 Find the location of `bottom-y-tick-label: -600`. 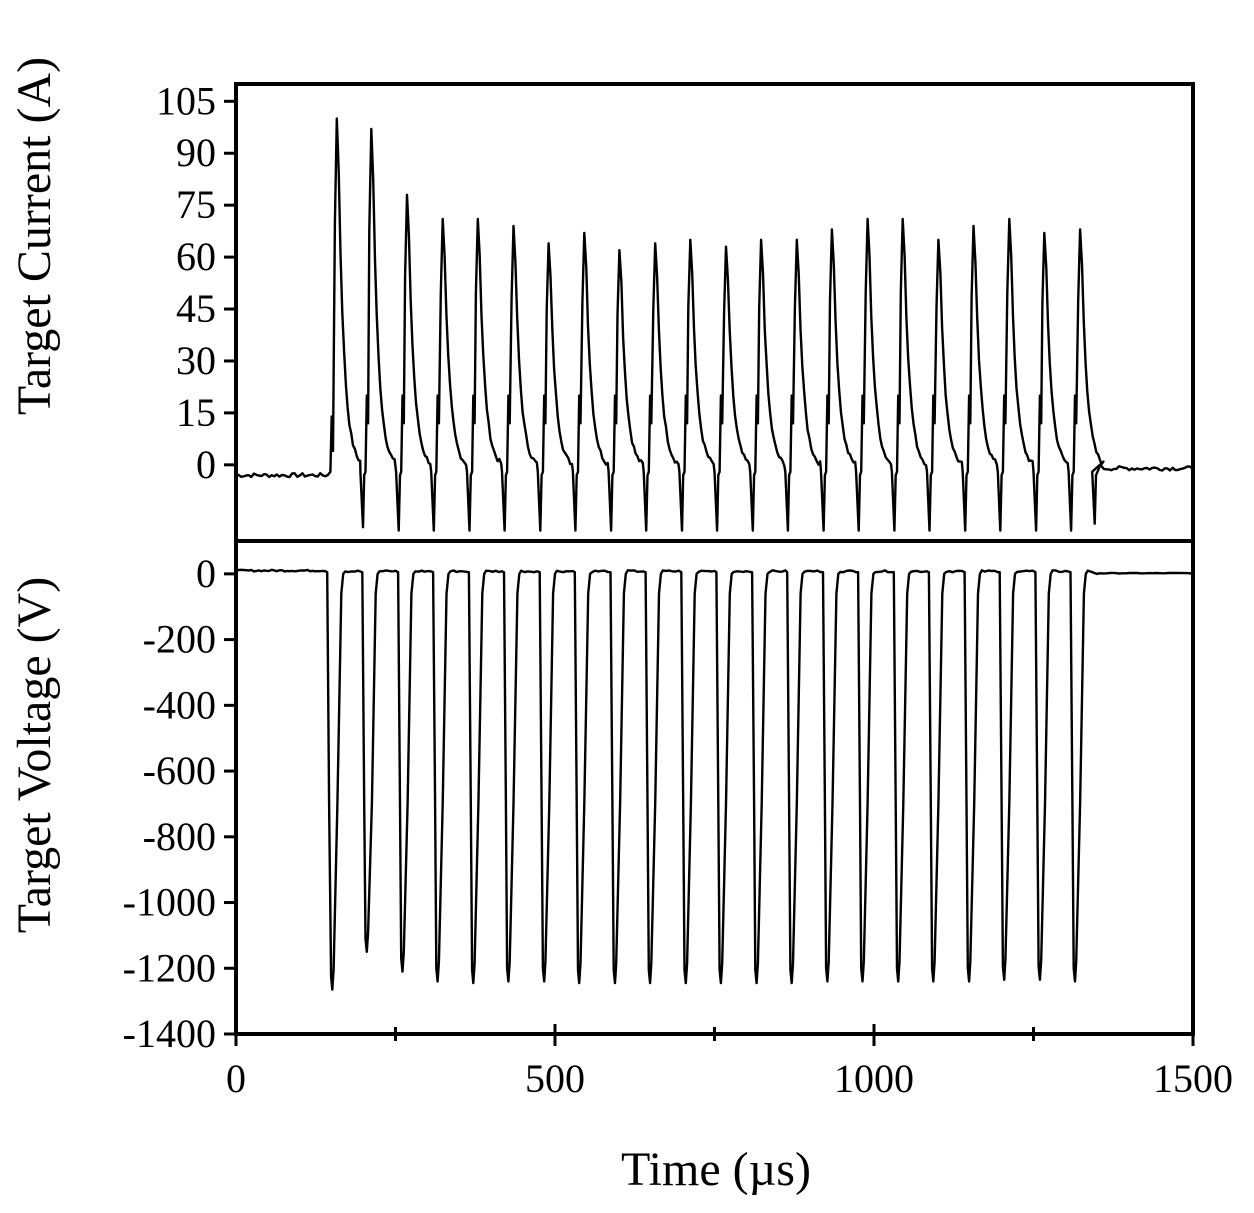

bottom-y-tick-label: -600 is located at coordinates (179, 770).